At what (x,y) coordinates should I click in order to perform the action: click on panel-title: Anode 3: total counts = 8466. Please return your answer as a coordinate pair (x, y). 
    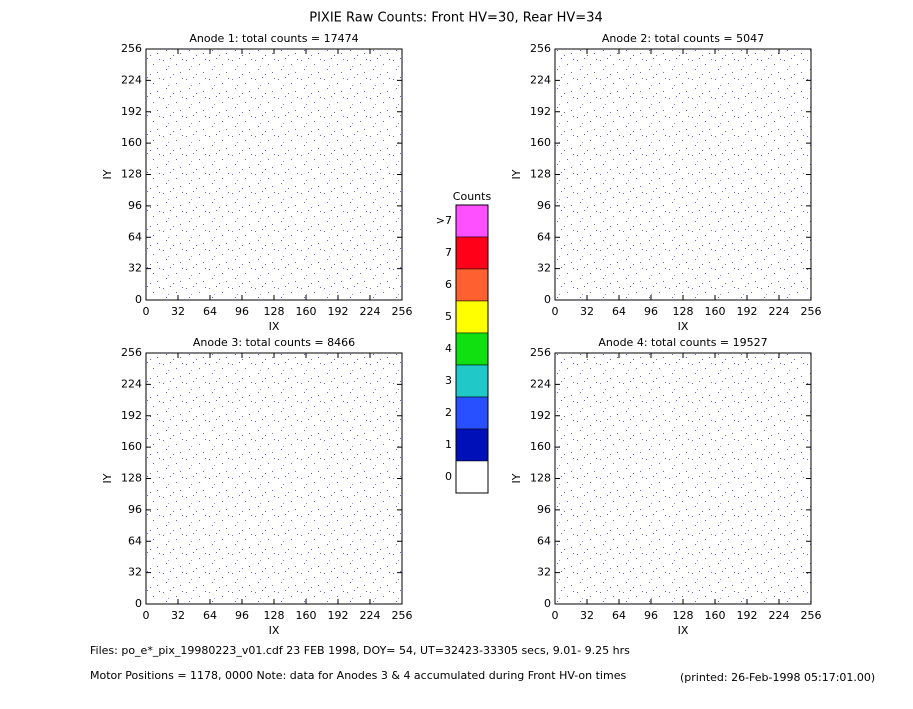
    Looking at the image, I should click on (274, 342).